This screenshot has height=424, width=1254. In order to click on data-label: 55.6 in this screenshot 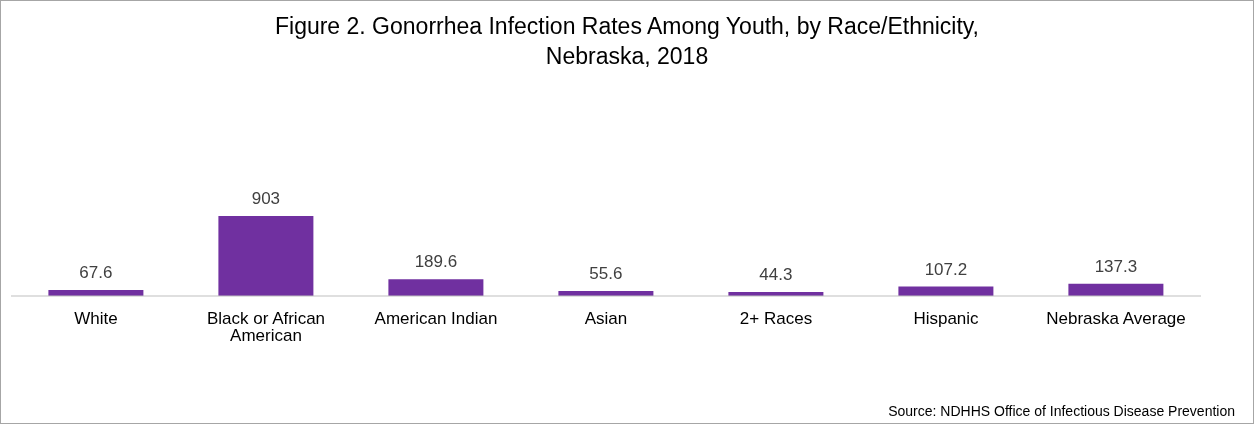, I will do `click(606, 274)`.